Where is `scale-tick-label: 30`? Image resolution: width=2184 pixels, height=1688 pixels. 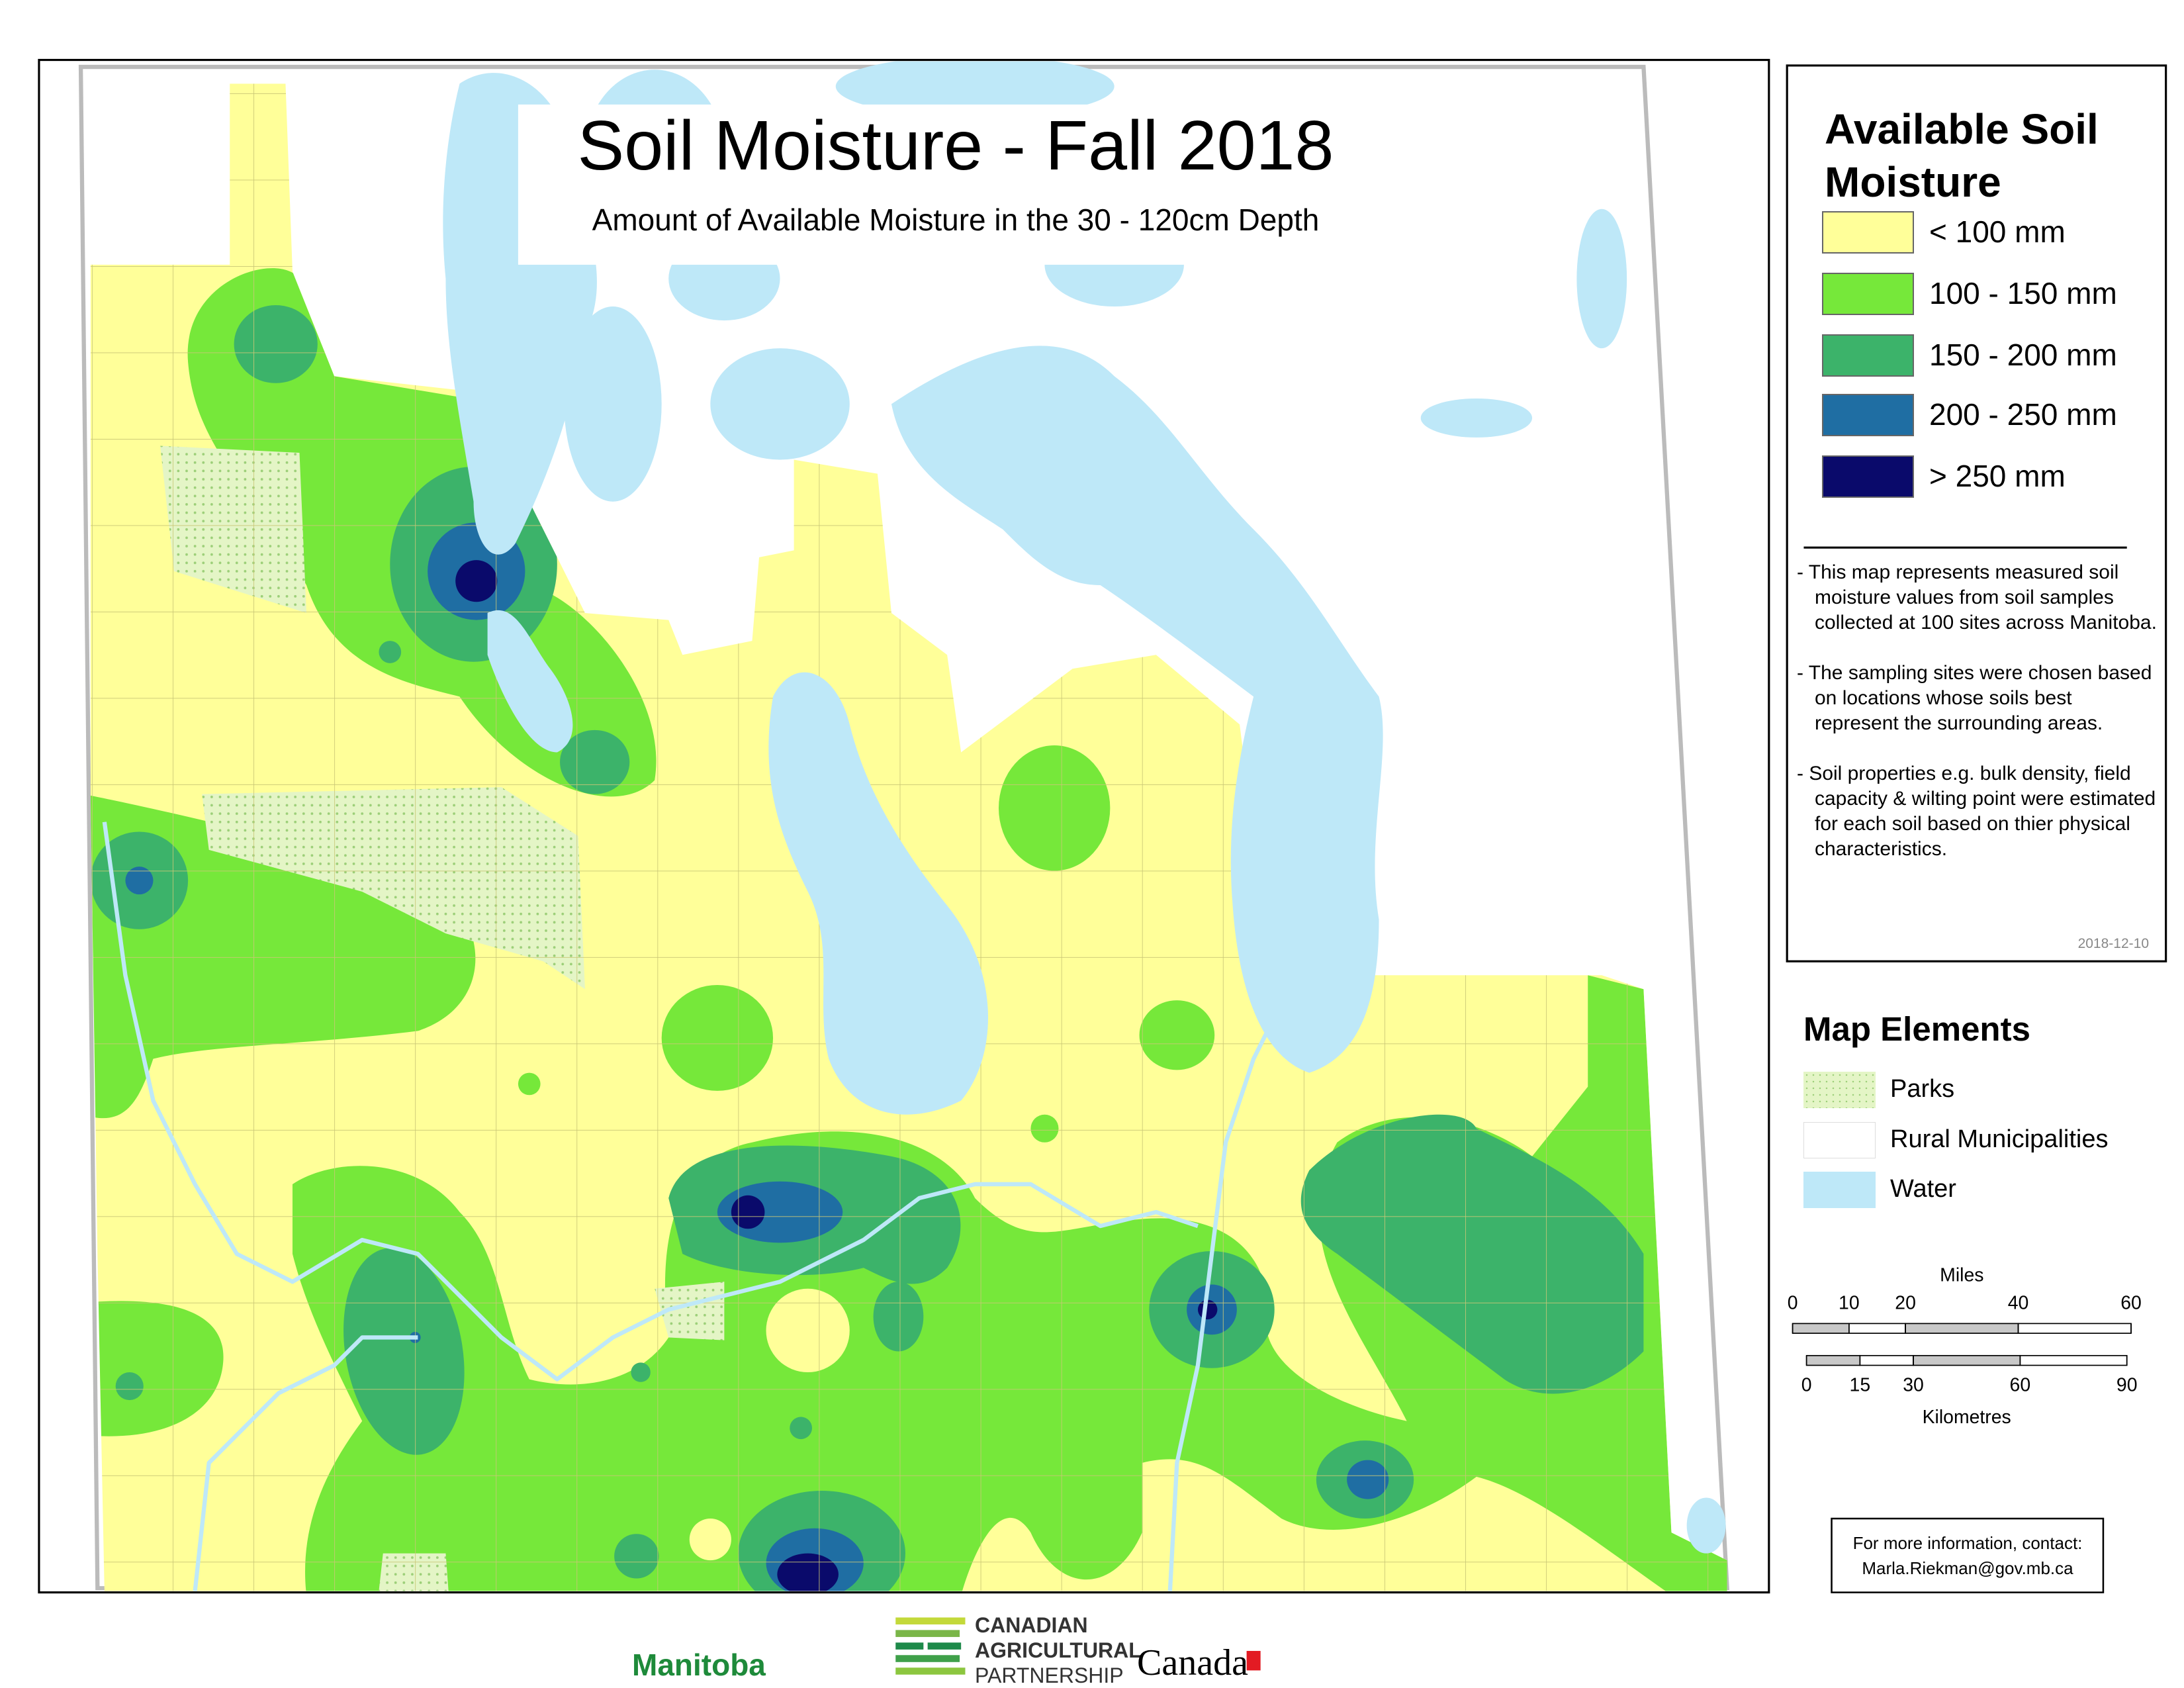
scale-tick-label: 30 is located at coordinates (1914, 1385).